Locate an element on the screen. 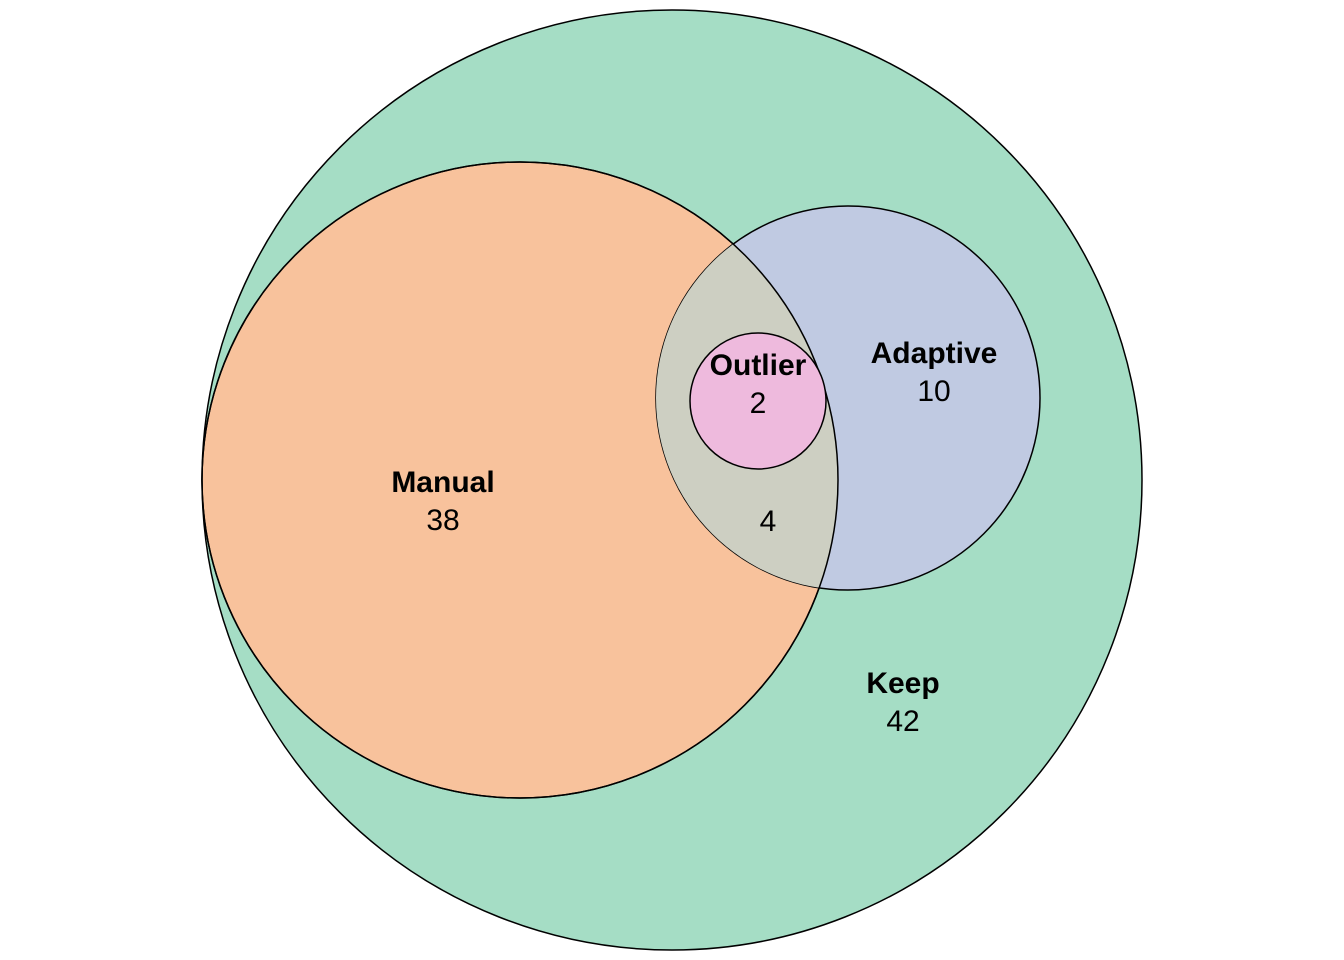 Image resolution: width=1344 pixels, height=960 pixels. manual-set-label: Manual is located at coordinates (442, 482).